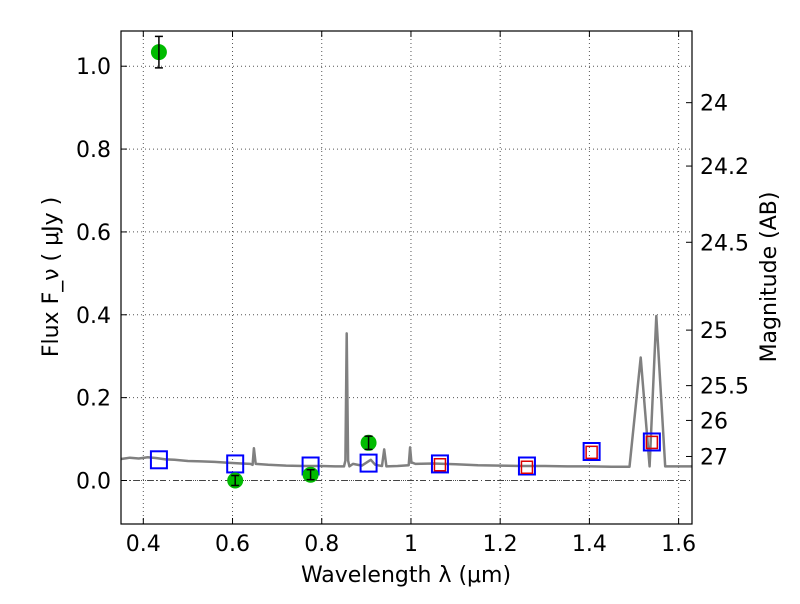  Describe the element at coordinates (769, 277) in the screenshot. I see `right-axis-label: Magnitude (AB)` at that location.